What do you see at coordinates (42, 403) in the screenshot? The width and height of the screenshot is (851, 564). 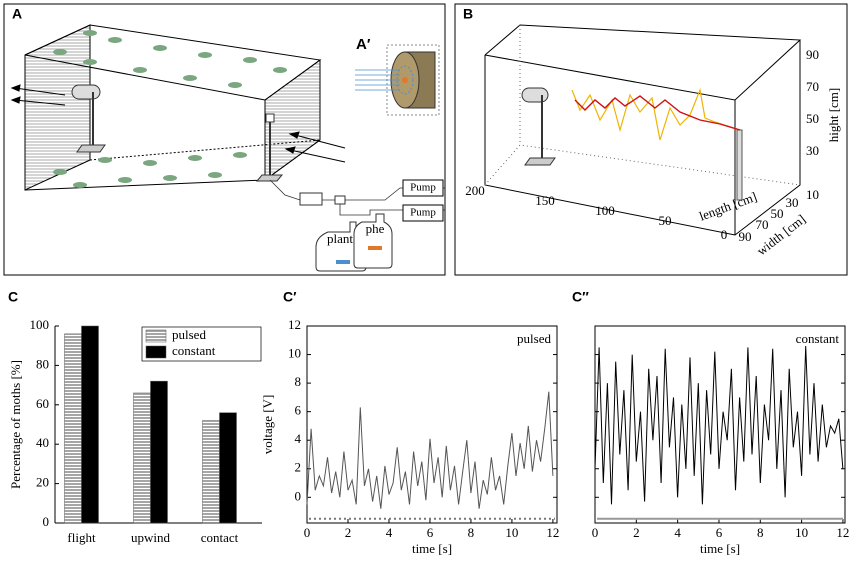 I see `y-tick-label: 60` at bounding box center [42, 403].